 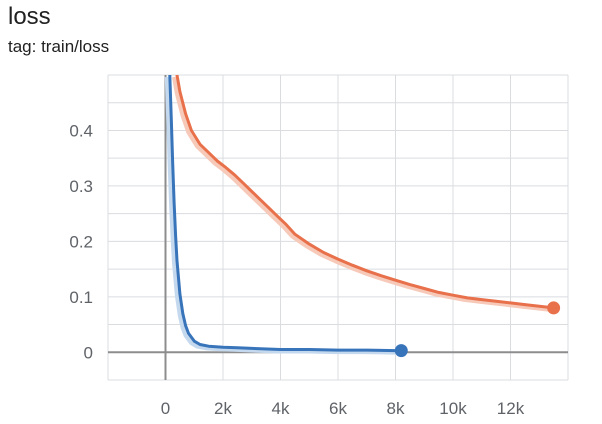 I want to click on series-0-end-marker, so click(x=554, y=308).